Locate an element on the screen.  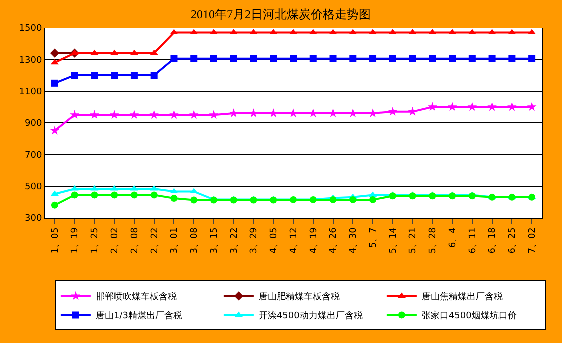
x-tick-label: 3、01 is located at coordinates (175, 241).